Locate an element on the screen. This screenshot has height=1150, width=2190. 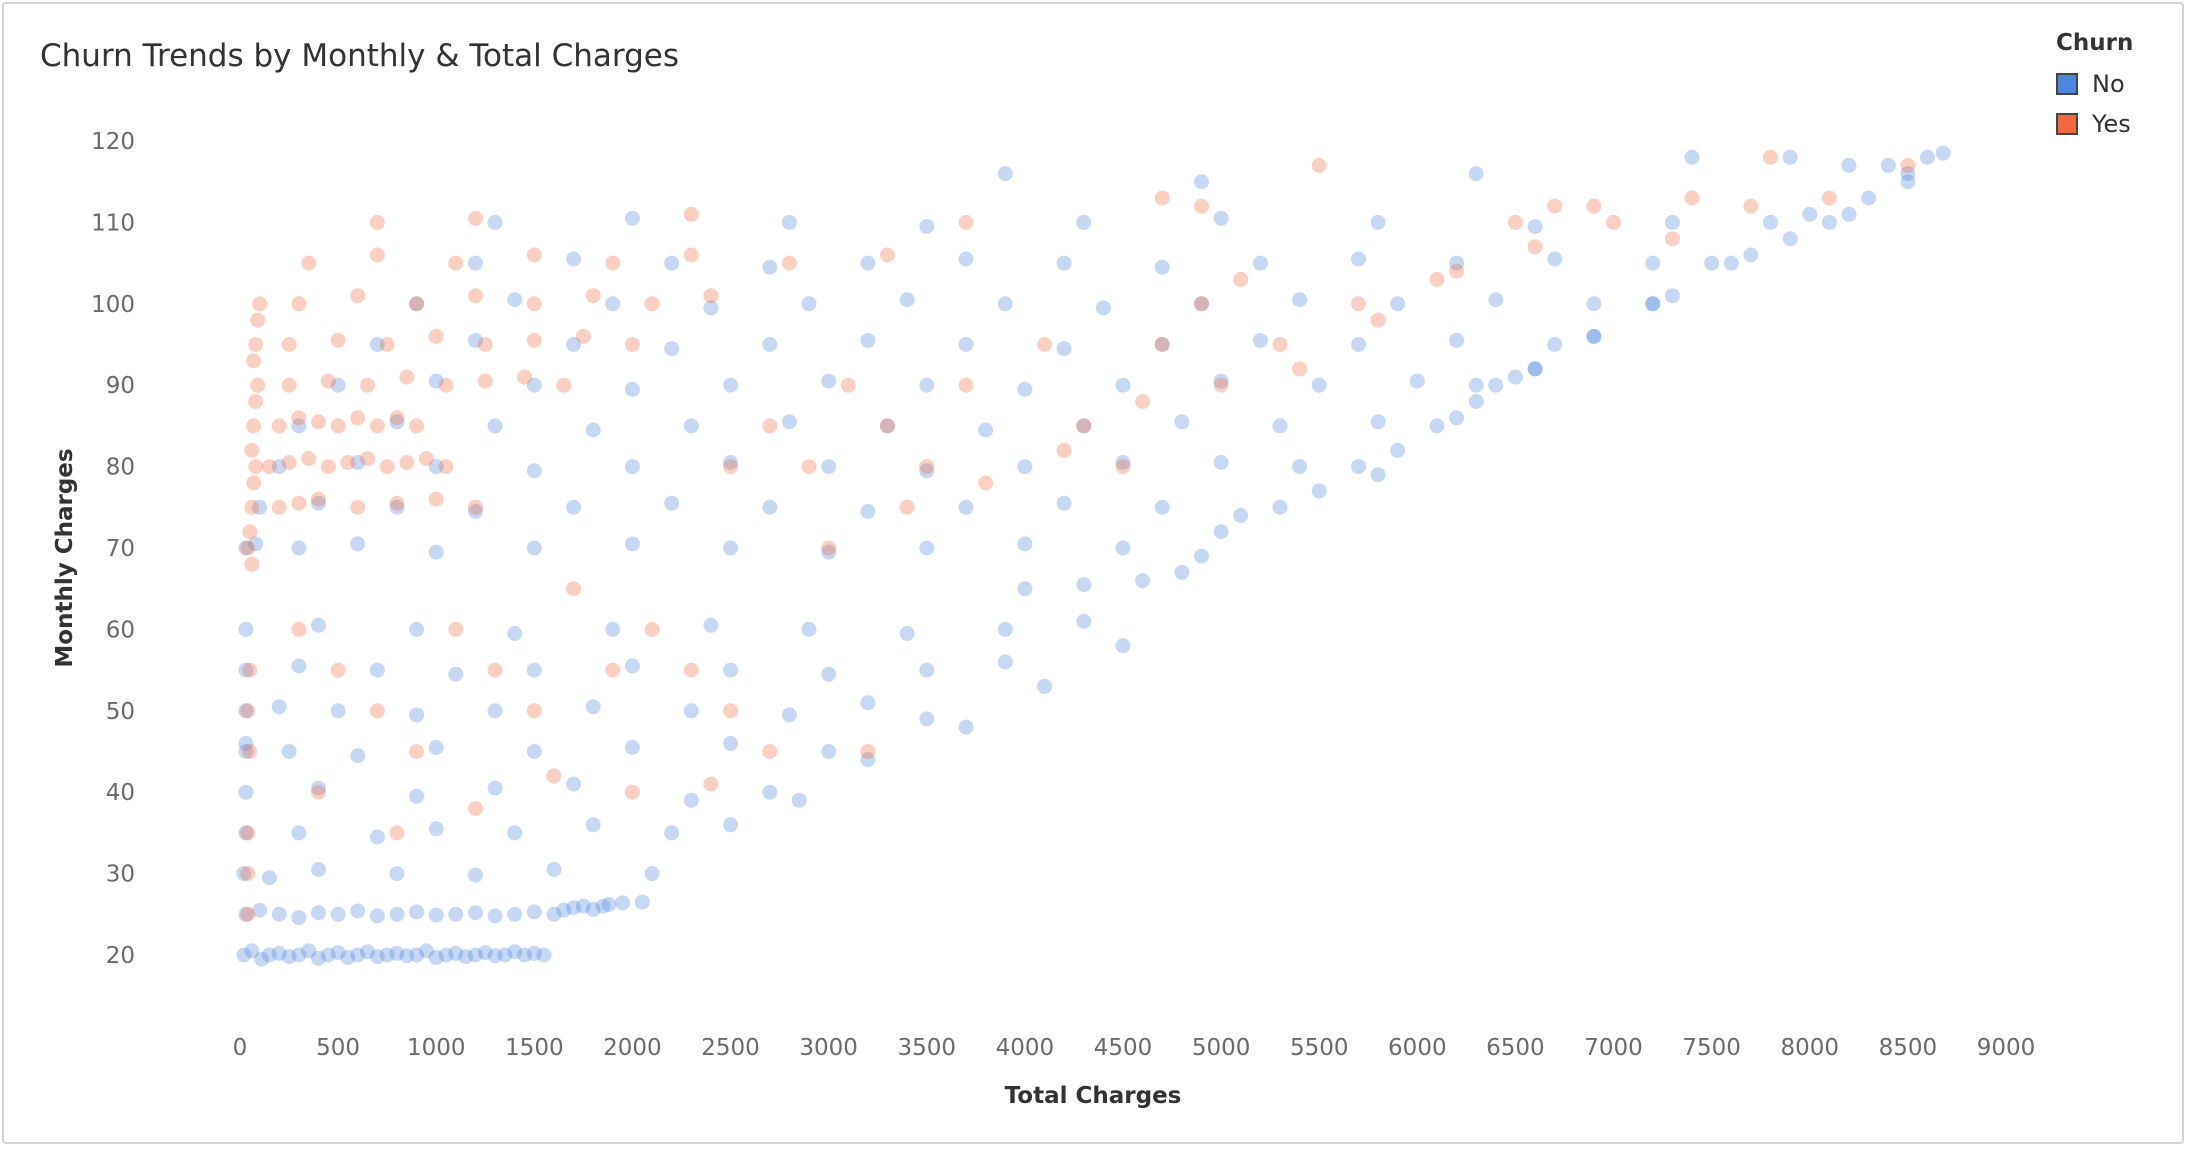
legend-item-yes: Yes is located at coordinates (2094, 124).